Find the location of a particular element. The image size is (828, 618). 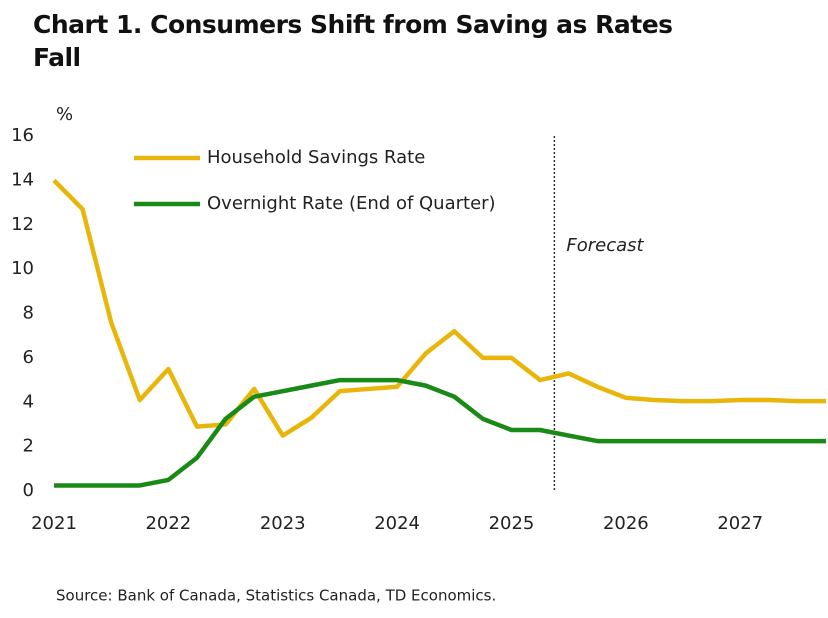

x-tick-label: 2025 is located at coordinates (512, 523).